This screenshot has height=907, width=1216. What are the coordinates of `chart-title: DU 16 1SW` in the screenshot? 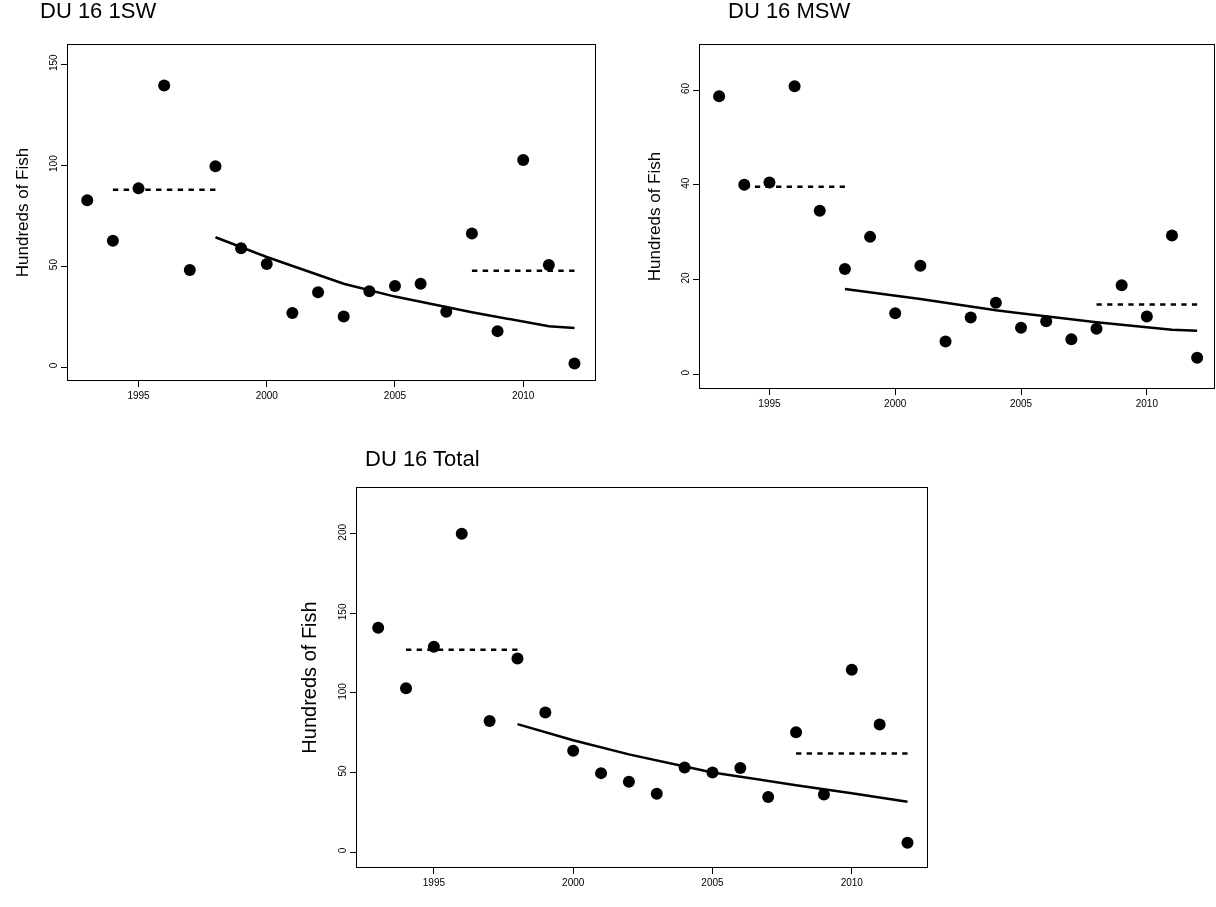 It's located at (98, 11).